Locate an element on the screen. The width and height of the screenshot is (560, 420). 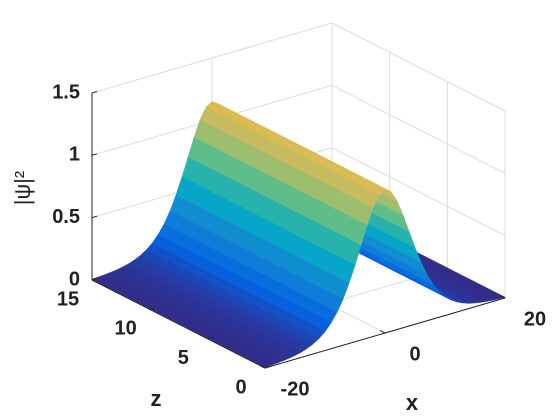
z-axis-label: z is located at coordinates (156, 398).